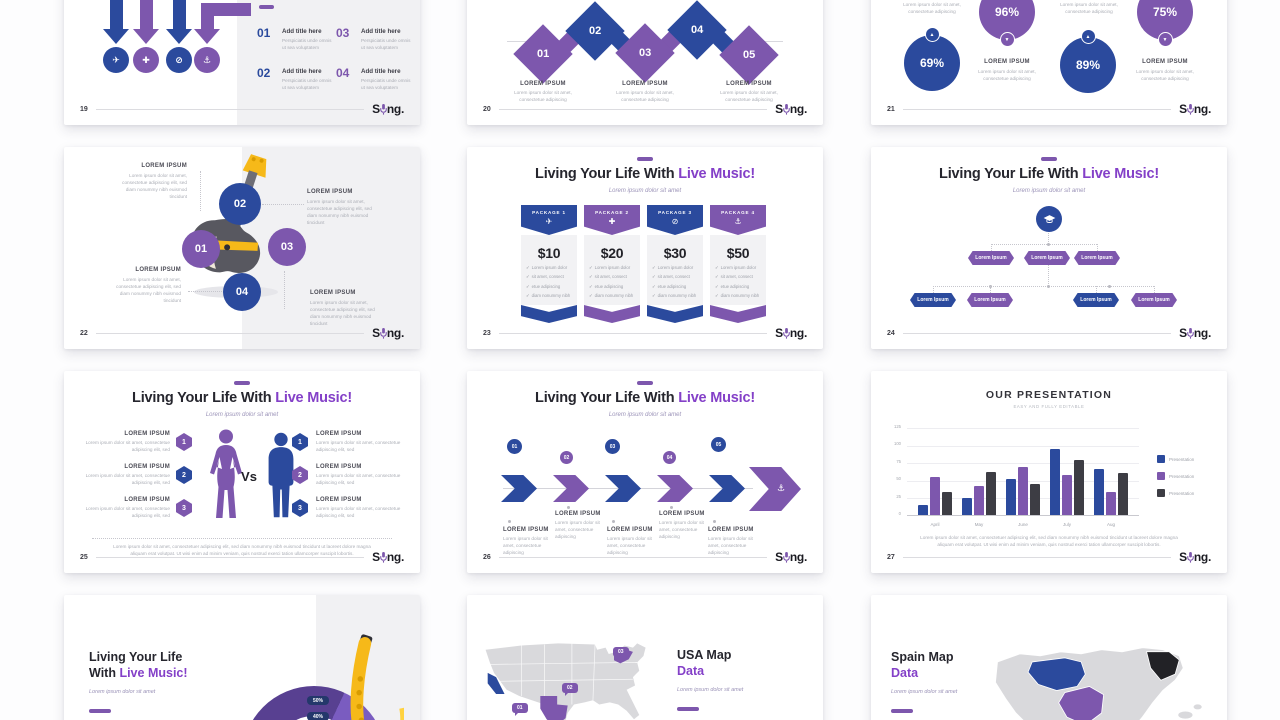  I want to click on chart-subtitle: EASY AND FULLY EDITABLE, so click(1049, 406).